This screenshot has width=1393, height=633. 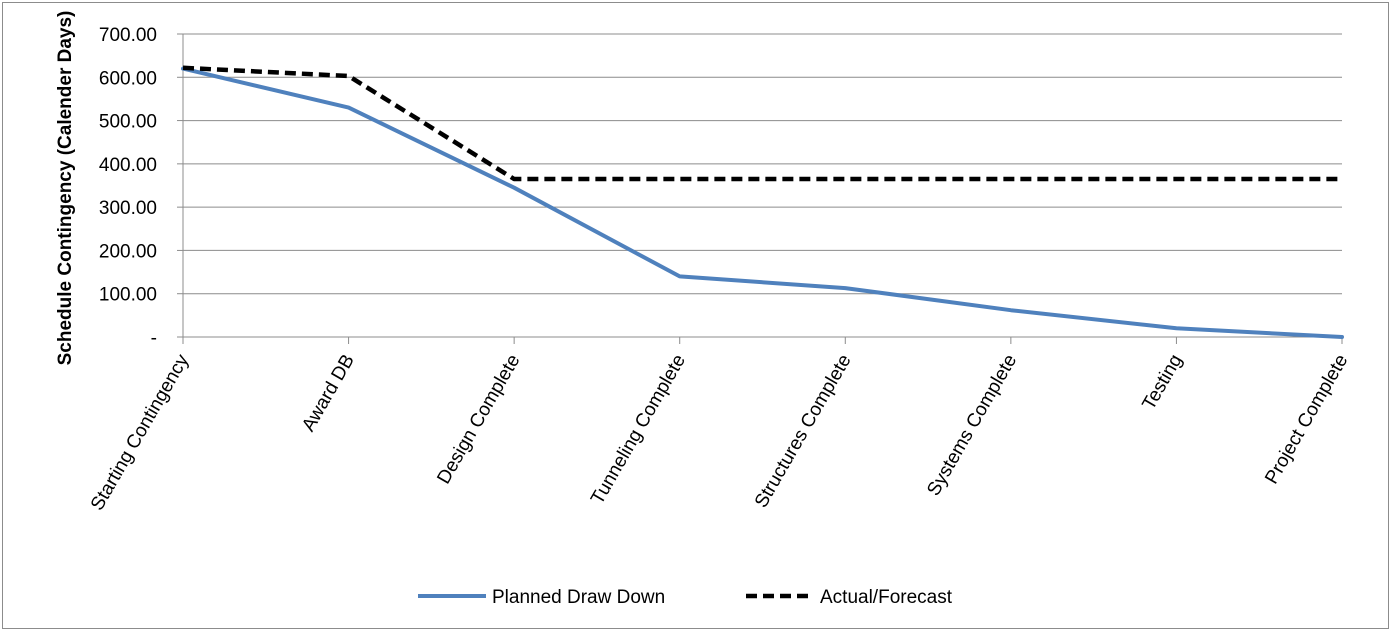 What do you see at coordinates (886, 597) in the screenshot?
I see `legend-label: Actual/Forecast` at bounding box center [886, 597].